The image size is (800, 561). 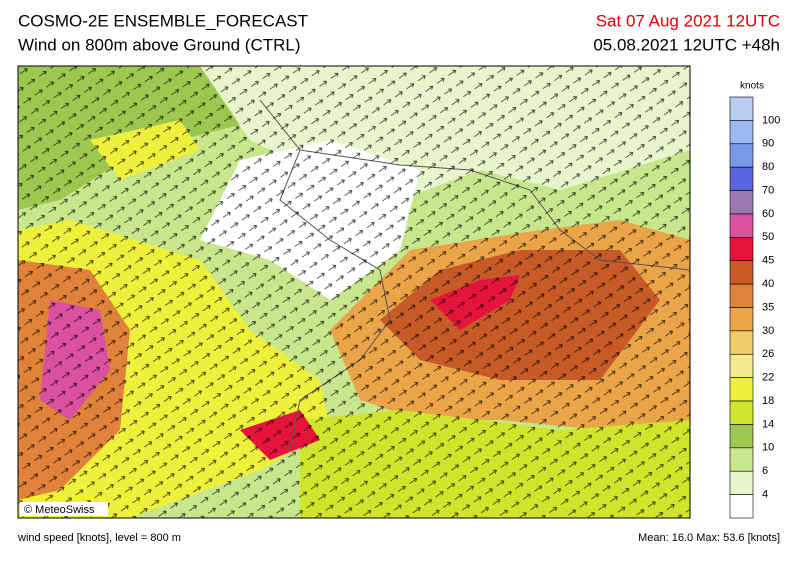 I want to click on colorbar: 100 90 80 70 60 50 45 40 35 30 26 22 18 14 10 6 4, so click(x=754, y=307).